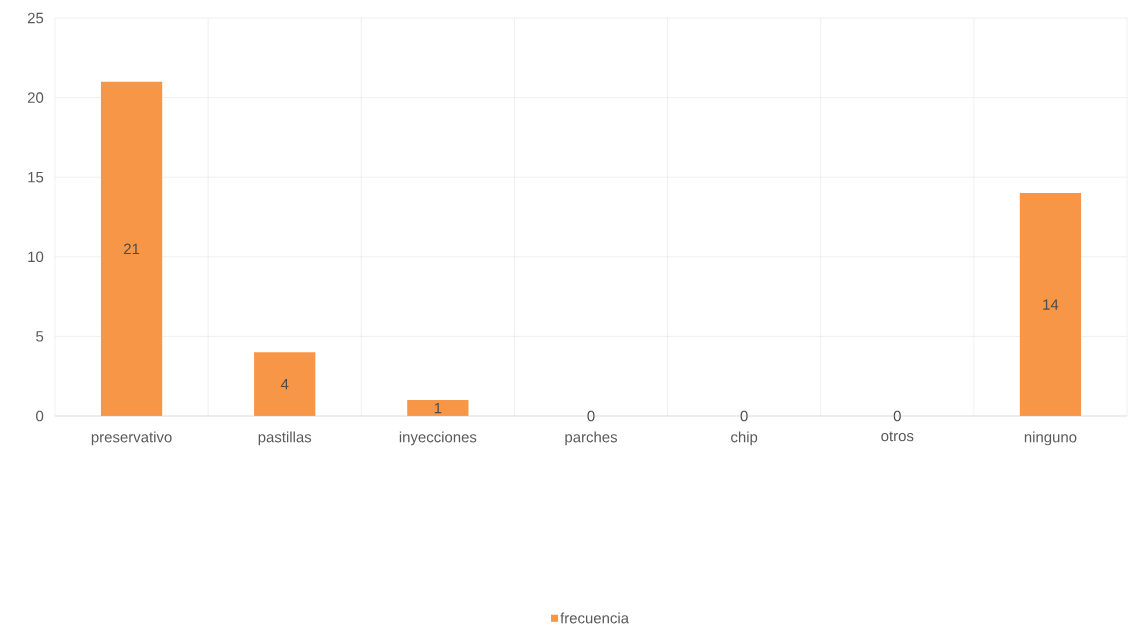  I want to click on y-tick-label: 20, so click(35, 97).